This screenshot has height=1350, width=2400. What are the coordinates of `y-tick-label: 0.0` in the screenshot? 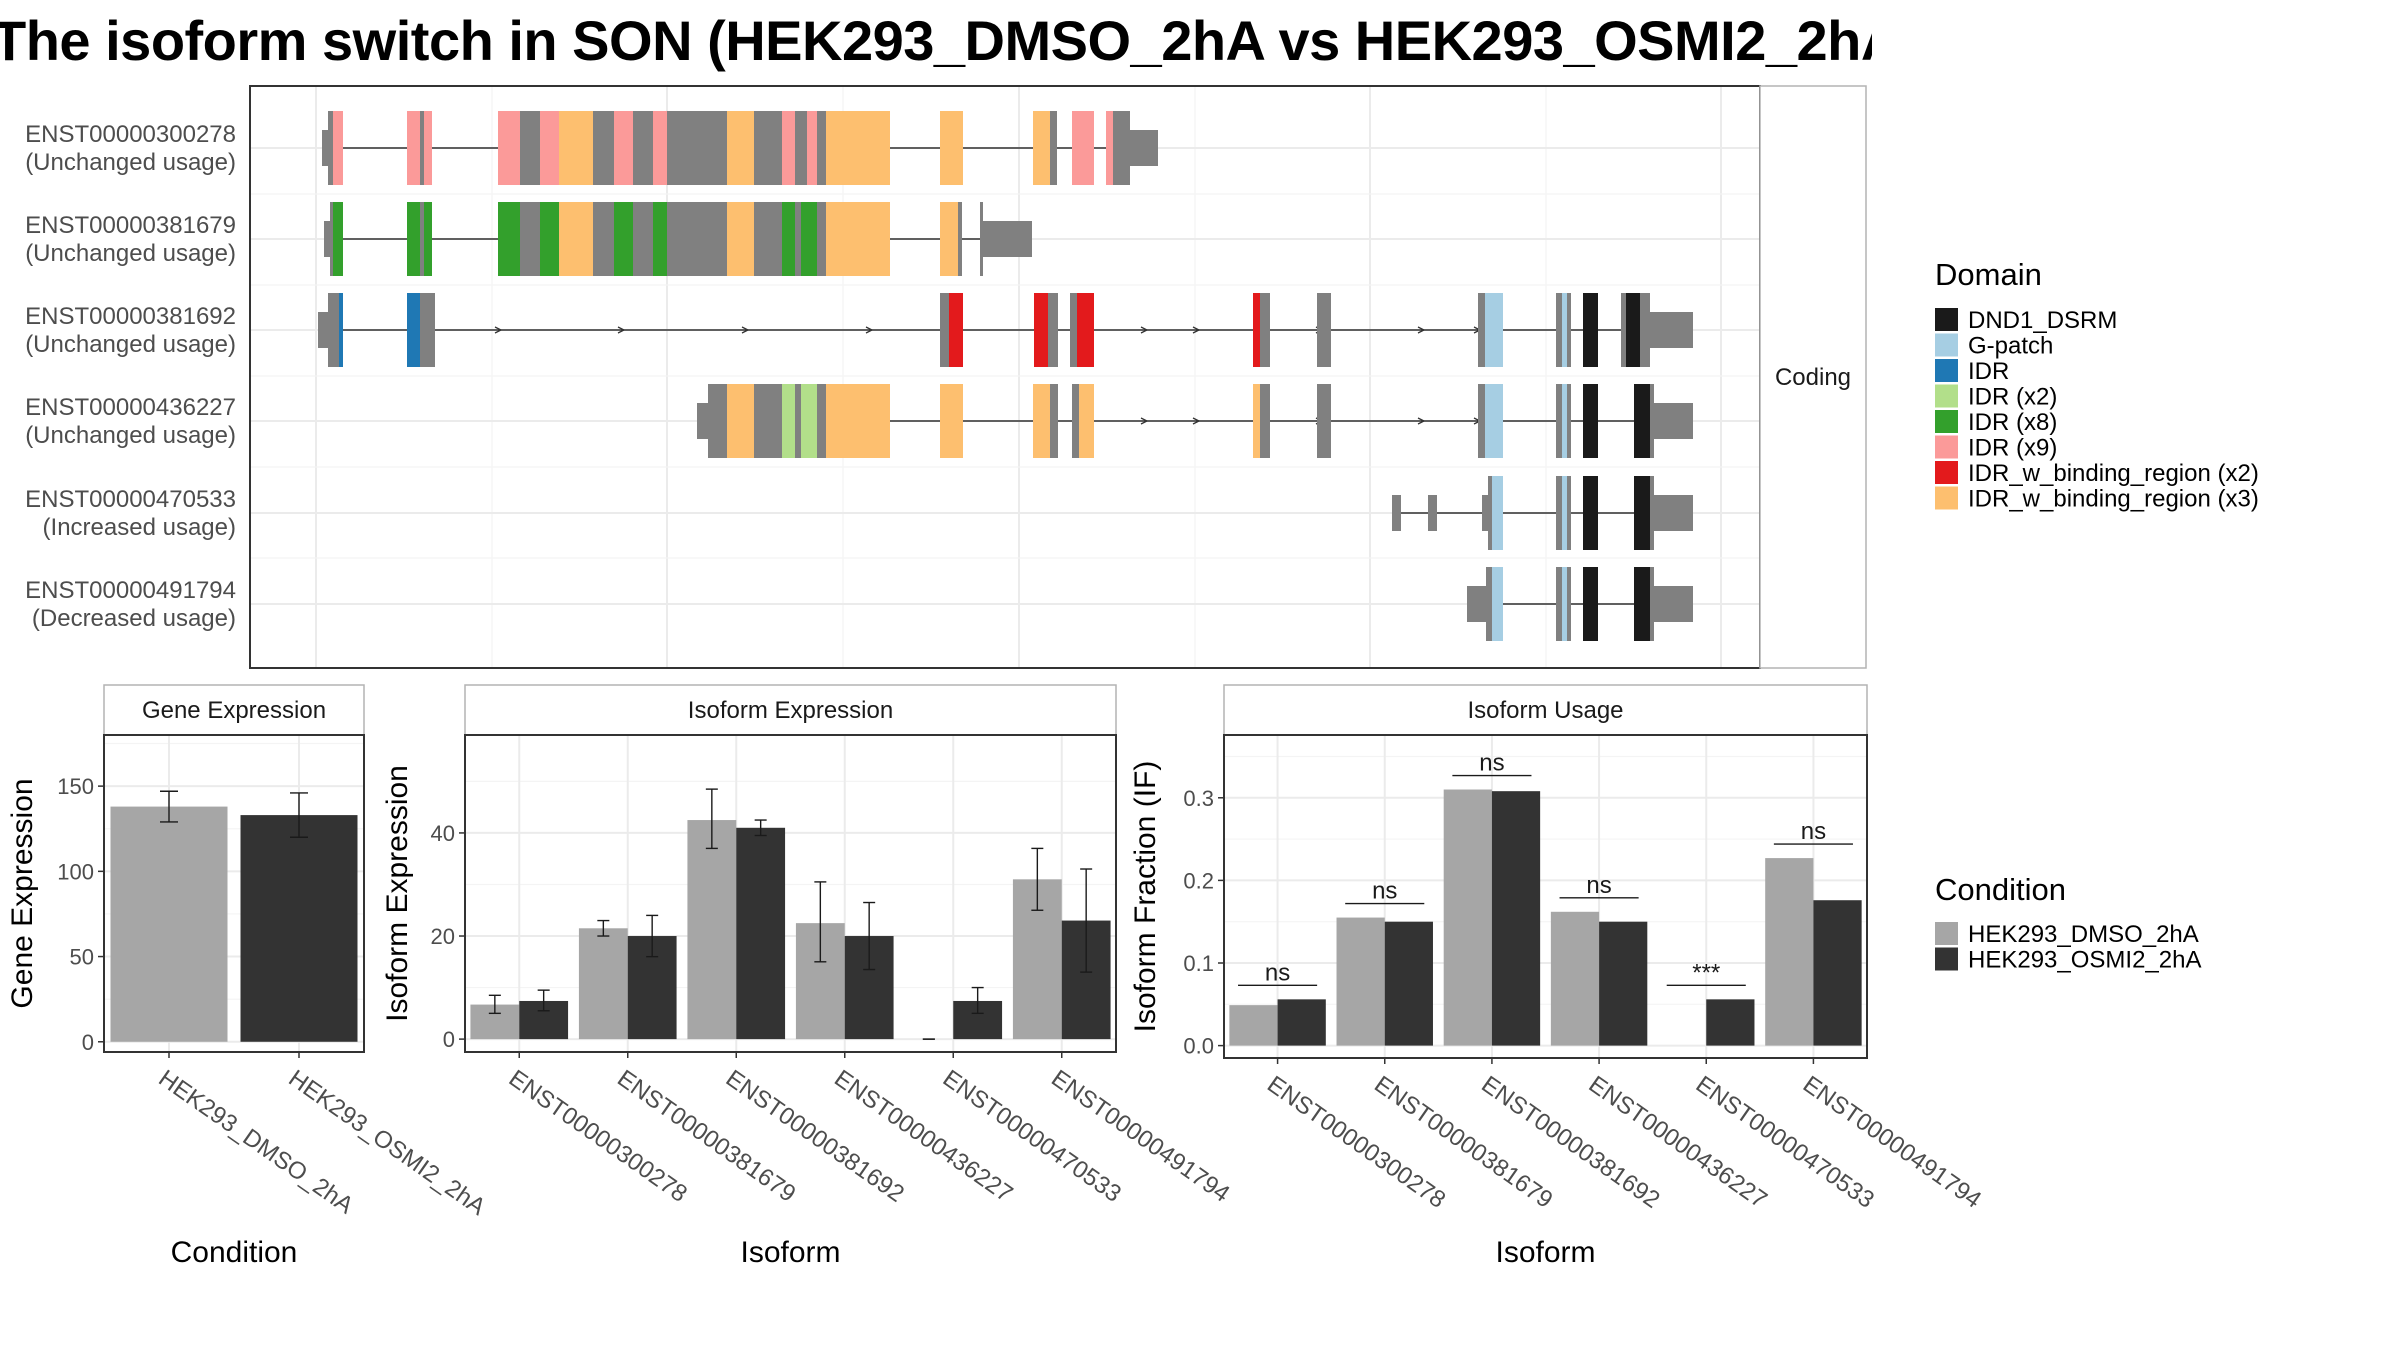 It's located at (1198, 1046).